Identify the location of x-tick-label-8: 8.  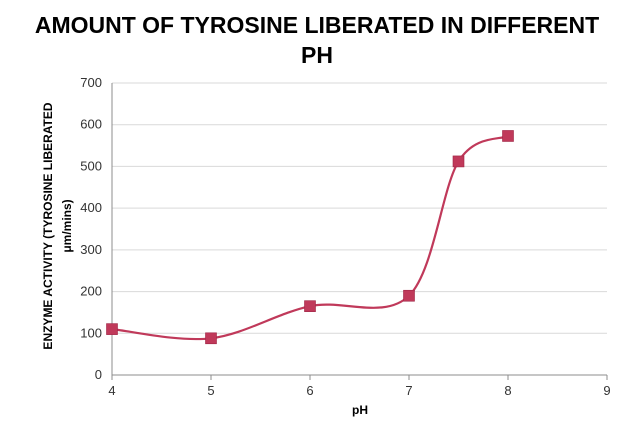
(507, 390).